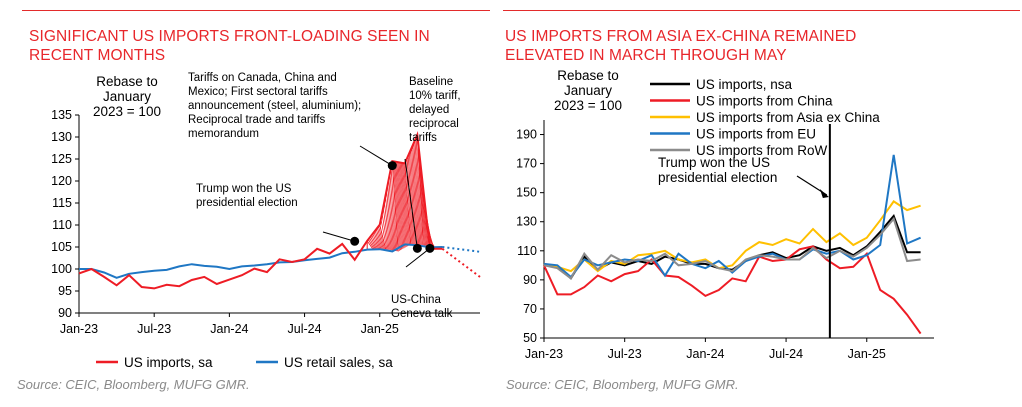  Describe the element at coordinates (61, 159) in the screenshot. I see `y-tick-label: 125` at that location.